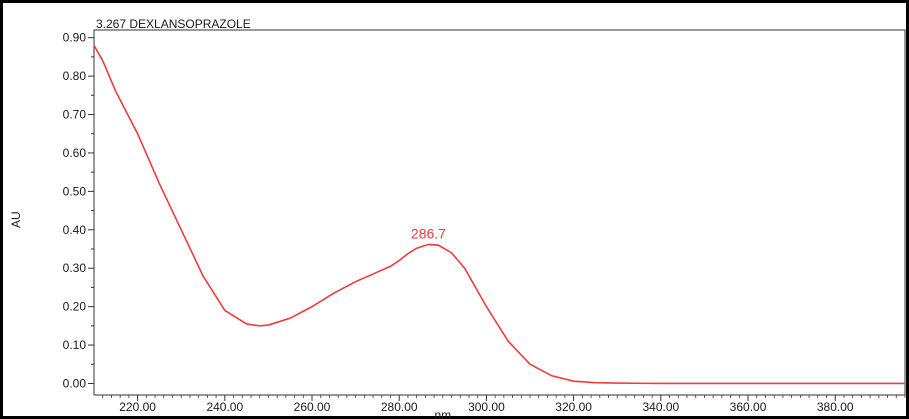 This screenshot has width=909, height=419. I want to click on x-tick-label: 280.00, so click(399, 407).